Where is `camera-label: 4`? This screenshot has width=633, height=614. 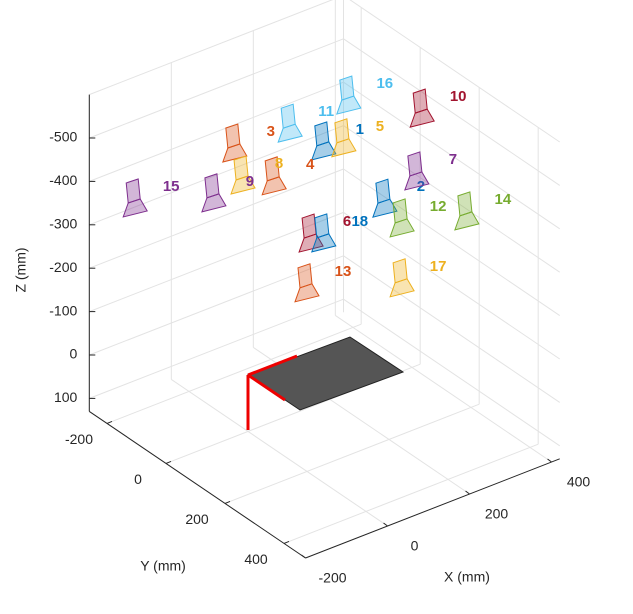 camera-label: 4 is located at coordinates (310, 164).